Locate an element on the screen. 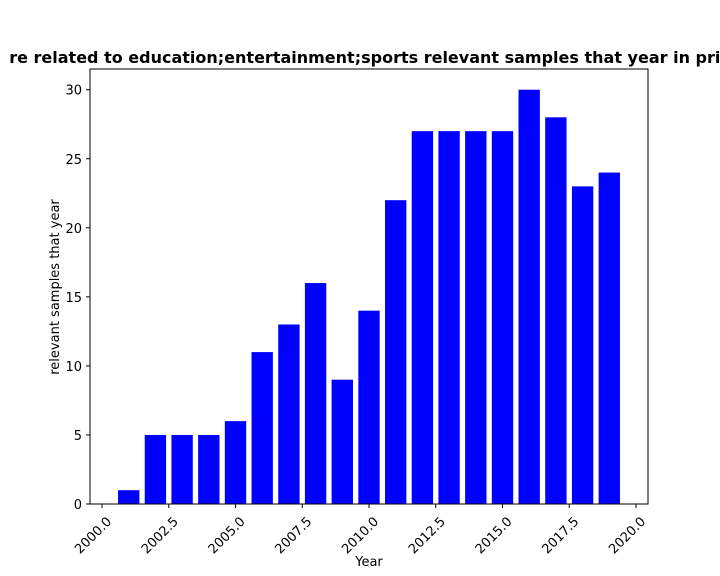 This screenshot has height=576, width=720. bar-2013 is located at coordinates (449, 317).